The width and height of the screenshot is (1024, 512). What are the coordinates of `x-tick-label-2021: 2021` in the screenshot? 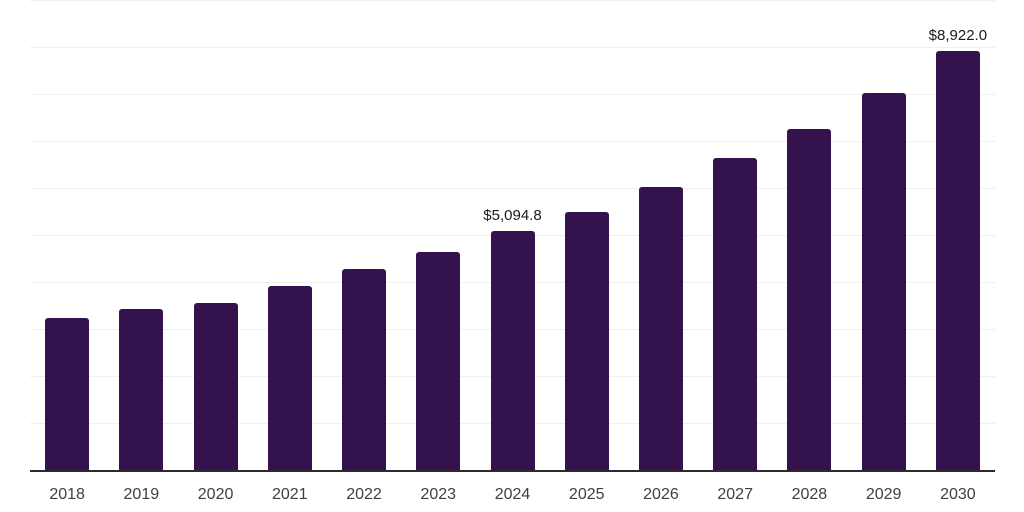 It's located at (290, 494).